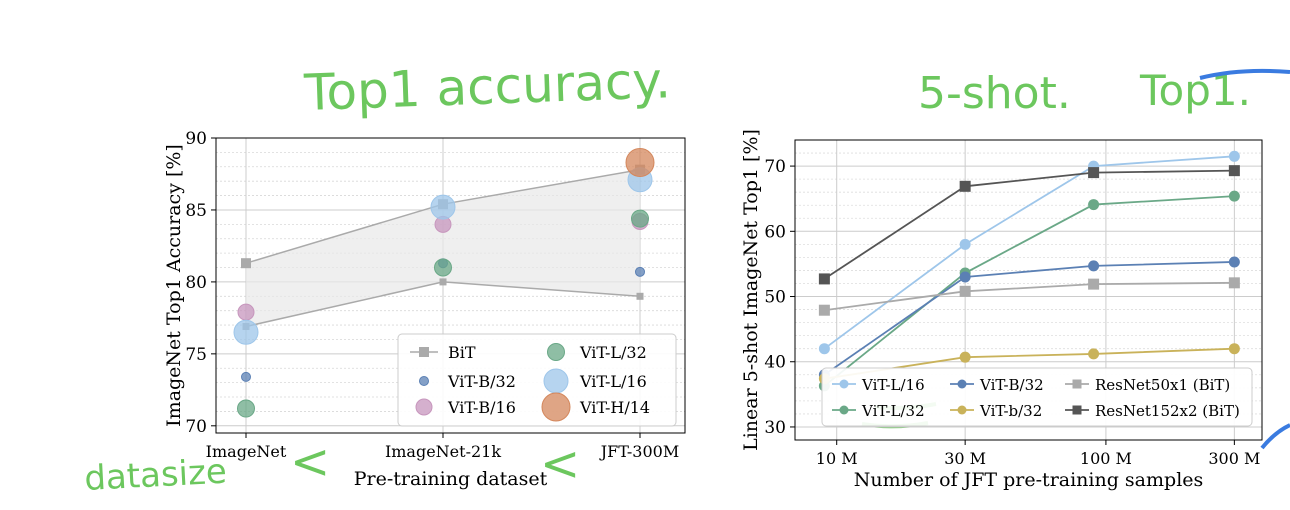 The image size is (1290, 510). Describe the element at coordinates (310, 462) in the screenshot. I see `annotation-less-than-1: <` at that location.